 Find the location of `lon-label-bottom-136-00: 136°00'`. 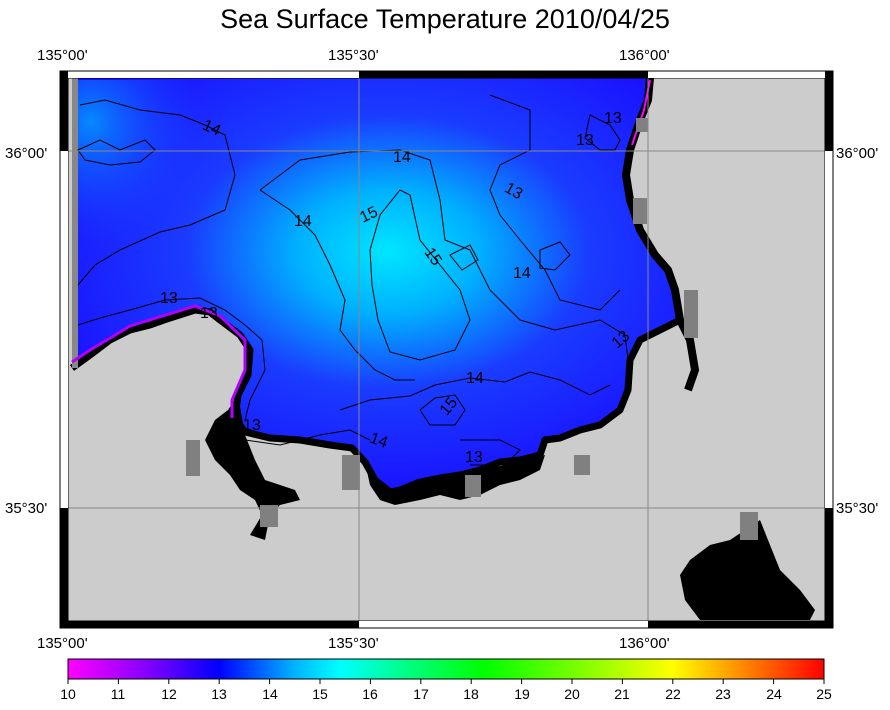

lon-label-bottom-136-00: 136°00' is located at coordinates (644, 643).